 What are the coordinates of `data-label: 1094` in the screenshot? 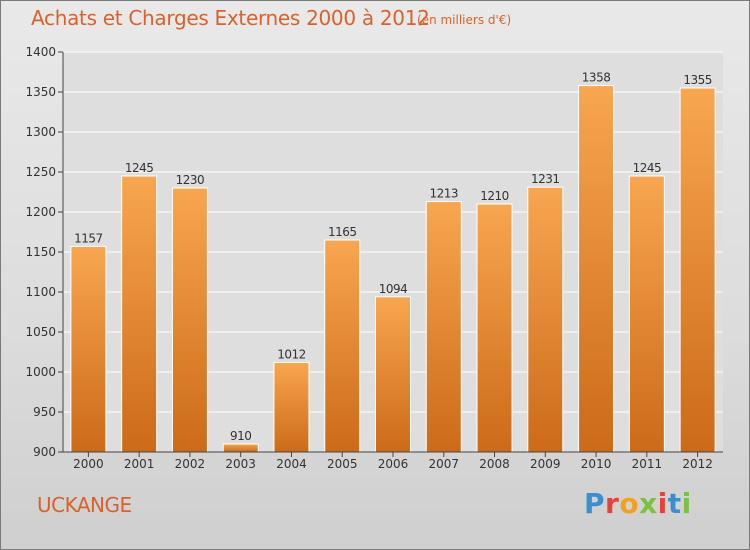 It's located at (393, 289).